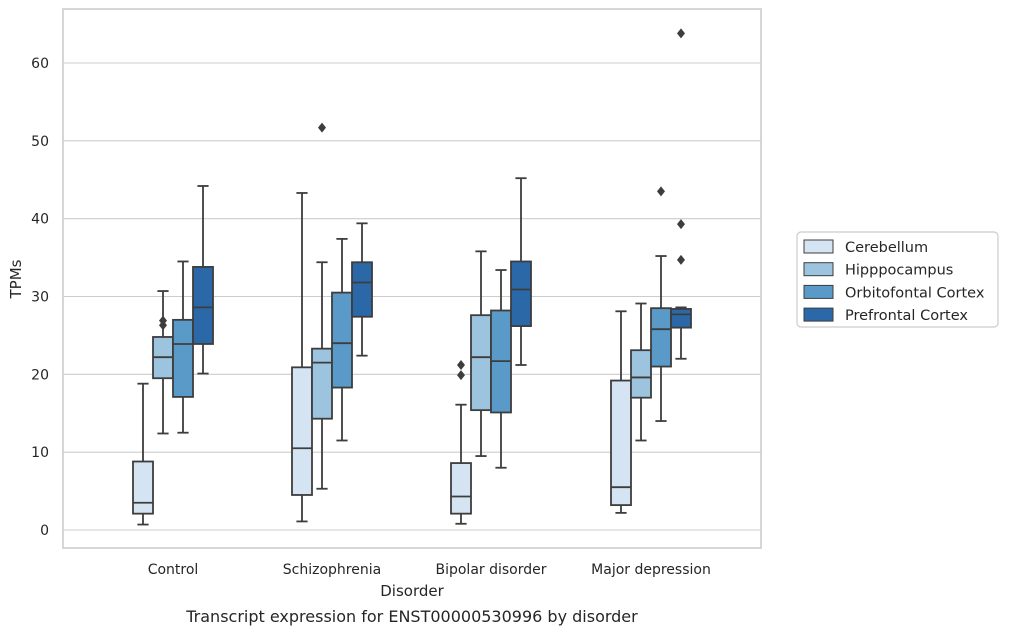  Describe the element at coordinates (899, 271) in the screenshot. I see `legend-label: Hipppocampus` at that location.